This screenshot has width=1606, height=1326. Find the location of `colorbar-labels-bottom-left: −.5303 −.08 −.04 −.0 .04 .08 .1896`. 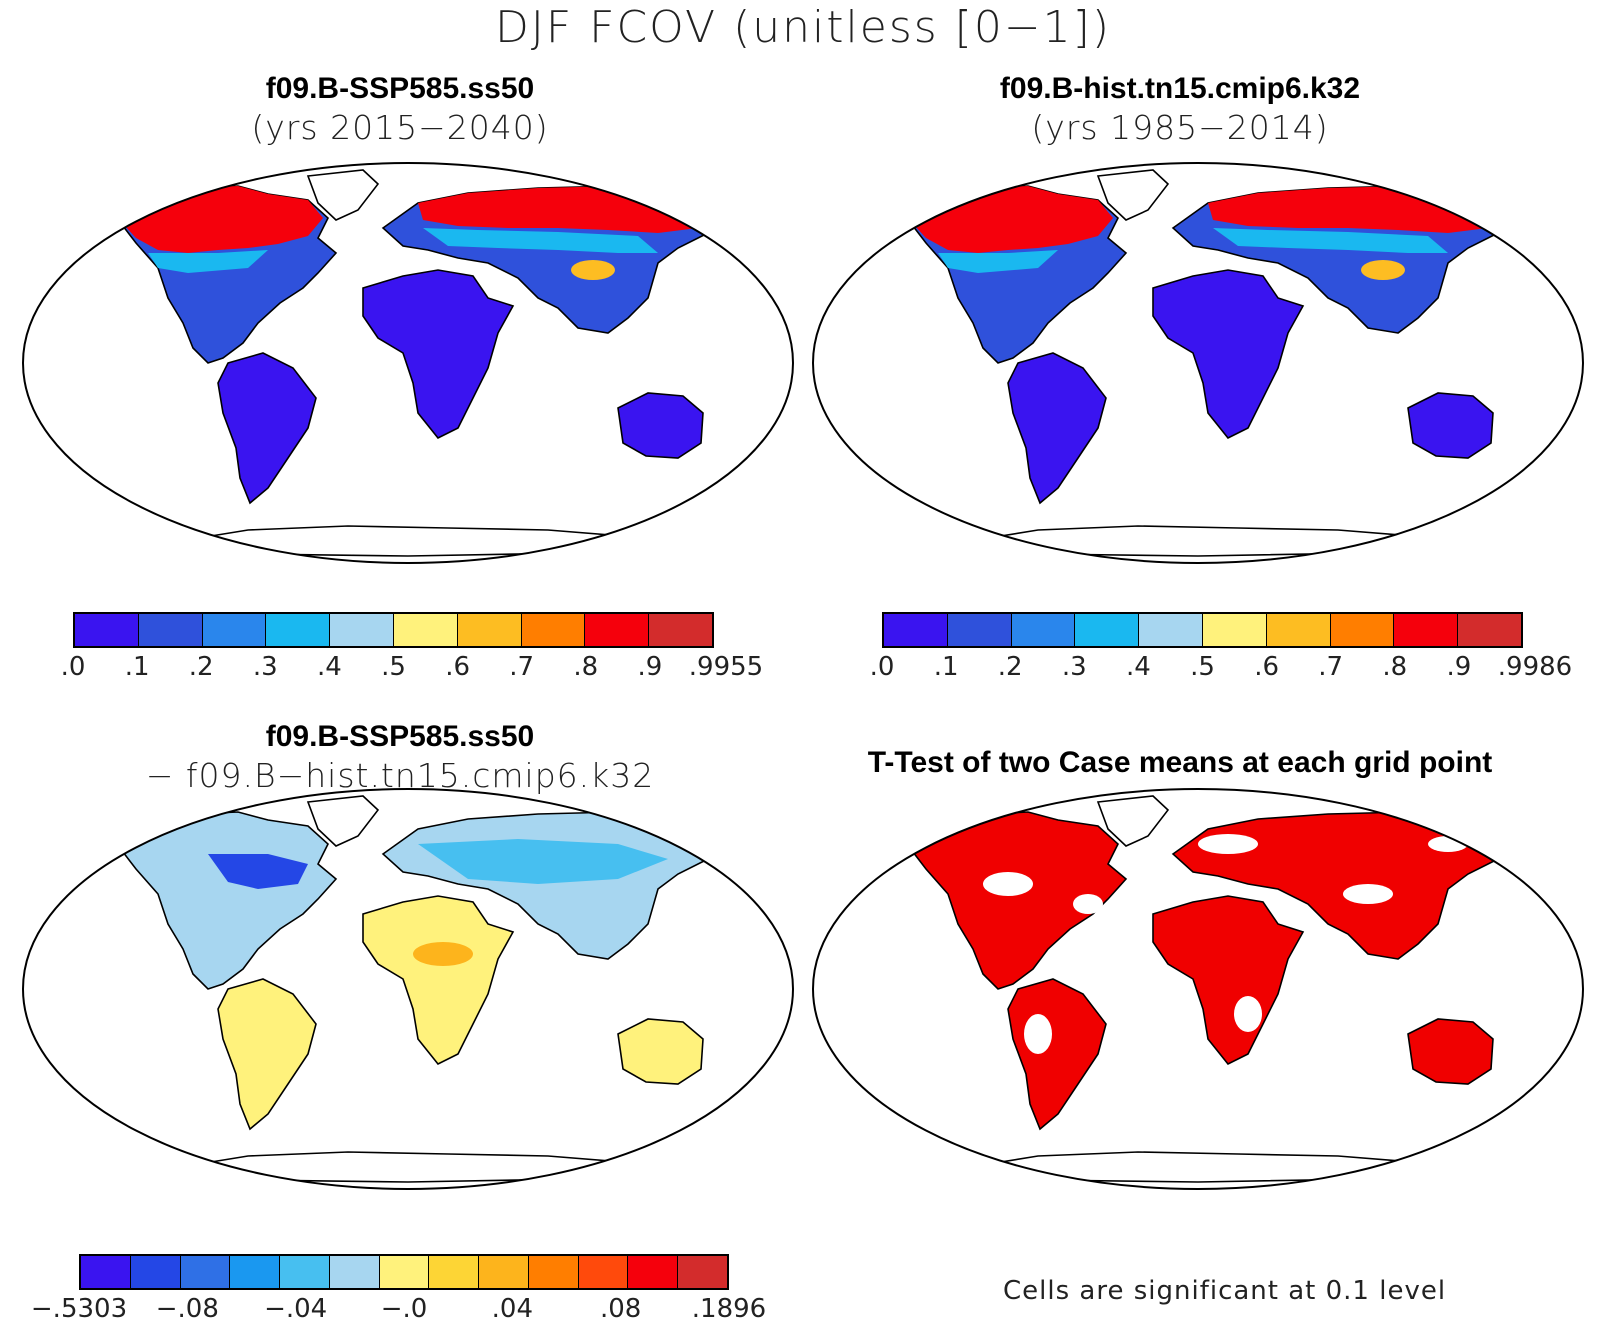

colorbar-labels-bottom-left: −.5303 −.08 −.04 −.0 .04 .08 .1896 is located at coordinates (400, 1310).